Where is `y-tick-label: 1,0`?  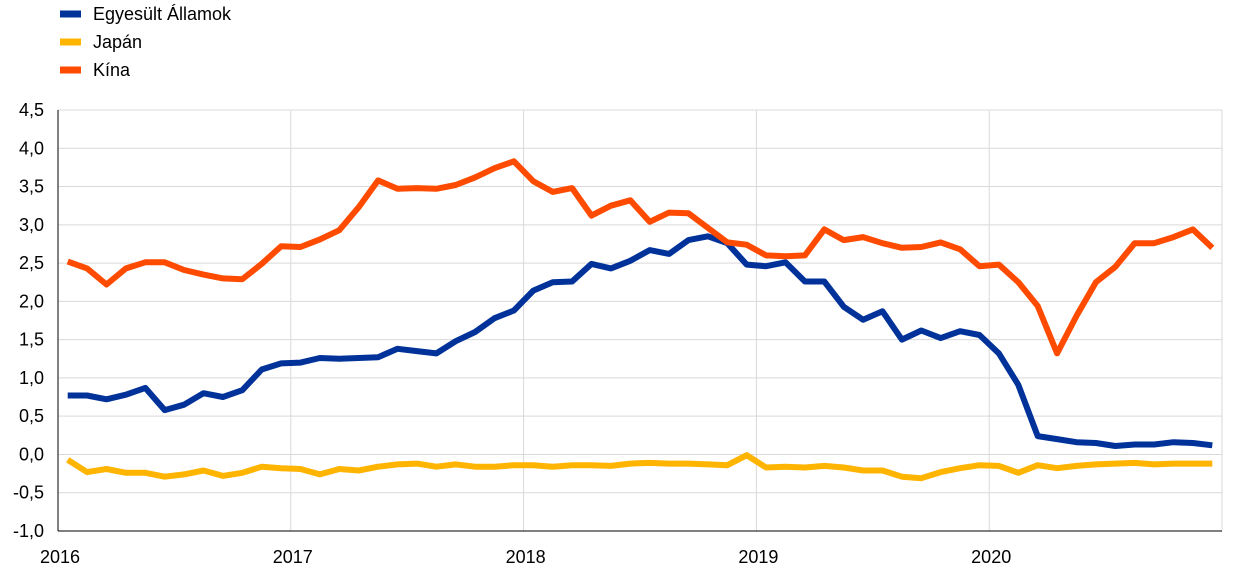
y-tick-label: 1,0 is located at coordinates (31, 378).